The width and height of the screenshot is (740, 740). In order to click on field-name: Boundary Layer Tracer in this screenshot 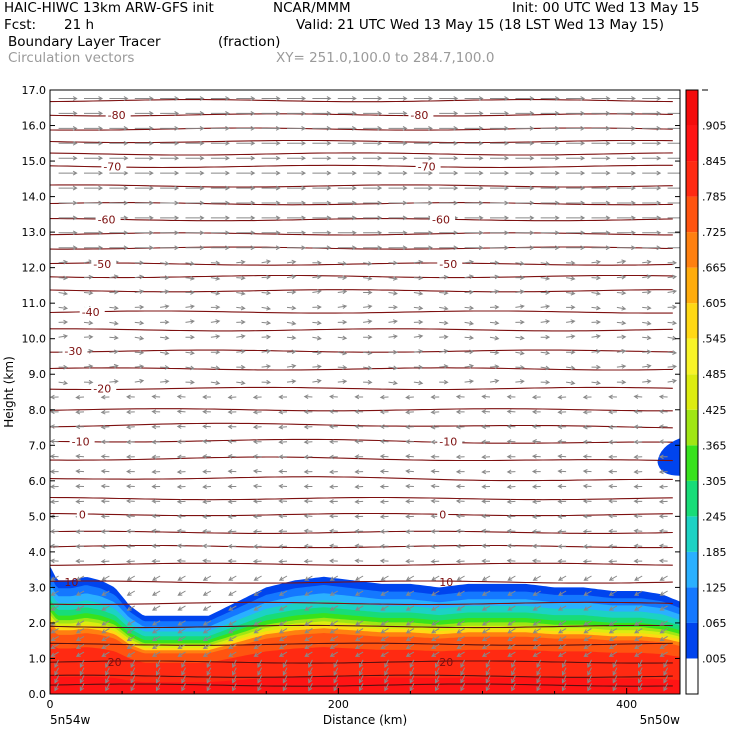, I will do `click(84, 42)`.